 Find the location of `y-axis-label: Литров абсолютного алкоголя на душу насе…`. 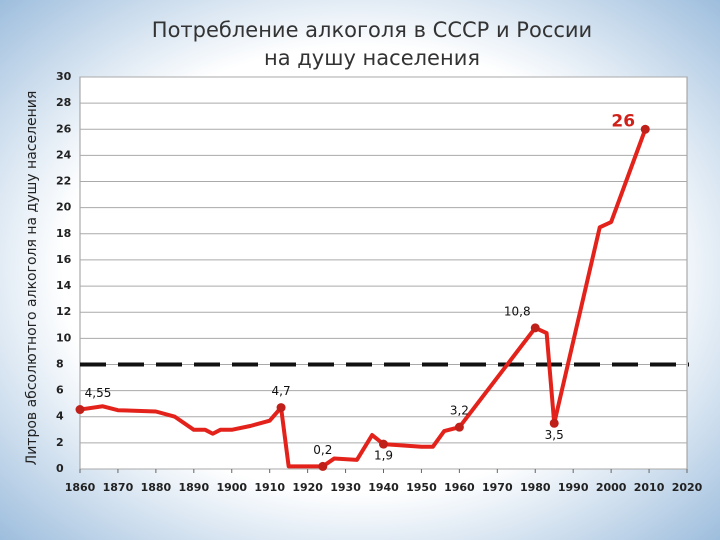

y-axis-label: Литров абсолютного алкоголя на душу насе… is located at coordinates (32, 278).